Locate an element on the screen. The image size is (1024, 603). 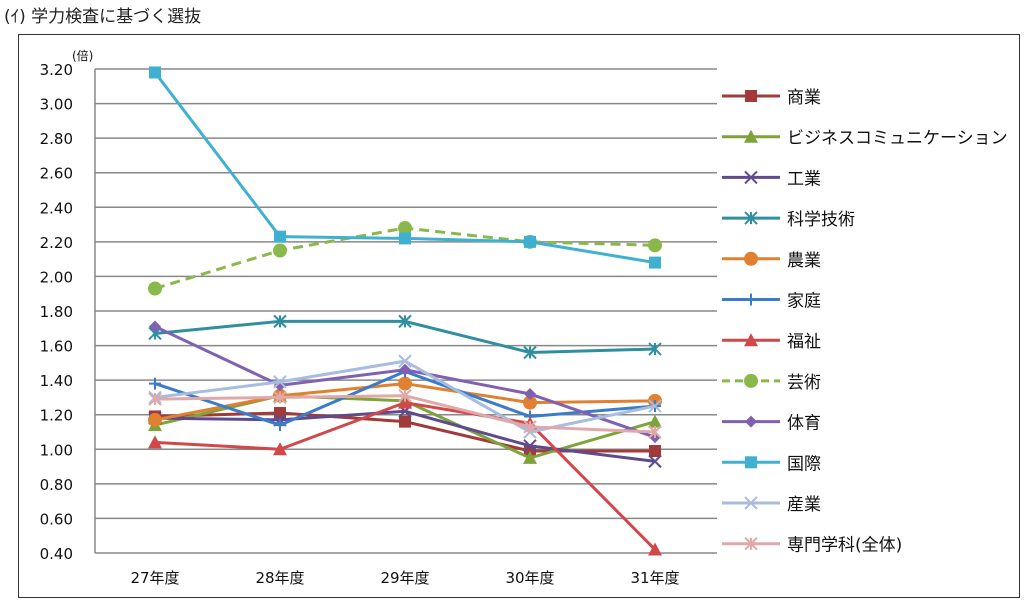
x-tick-label: 30年度 is located at coordinates (529, 578).